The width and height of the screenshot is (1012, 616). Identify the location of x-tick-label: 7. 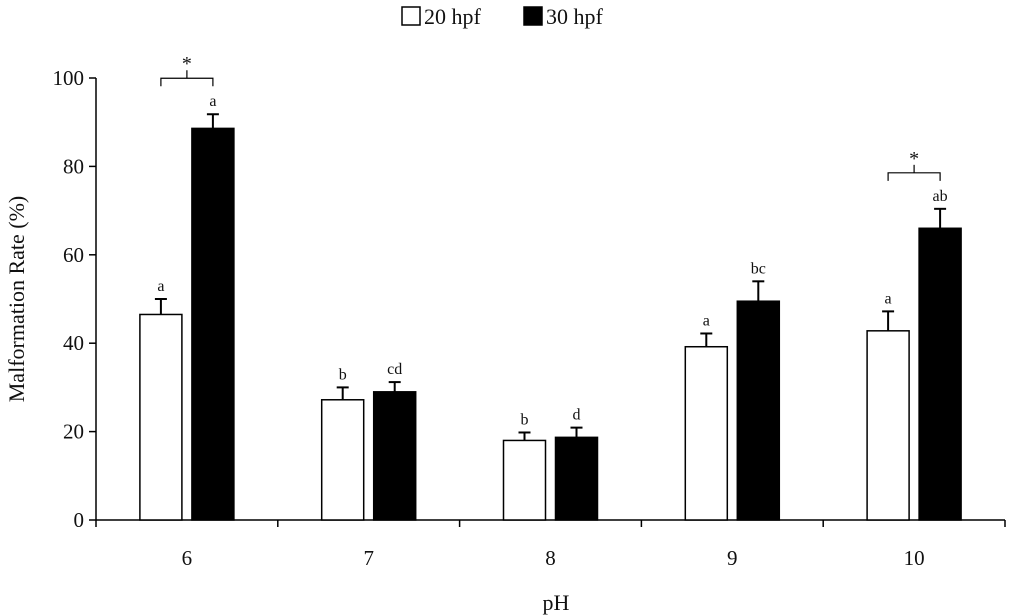
(368, 558).